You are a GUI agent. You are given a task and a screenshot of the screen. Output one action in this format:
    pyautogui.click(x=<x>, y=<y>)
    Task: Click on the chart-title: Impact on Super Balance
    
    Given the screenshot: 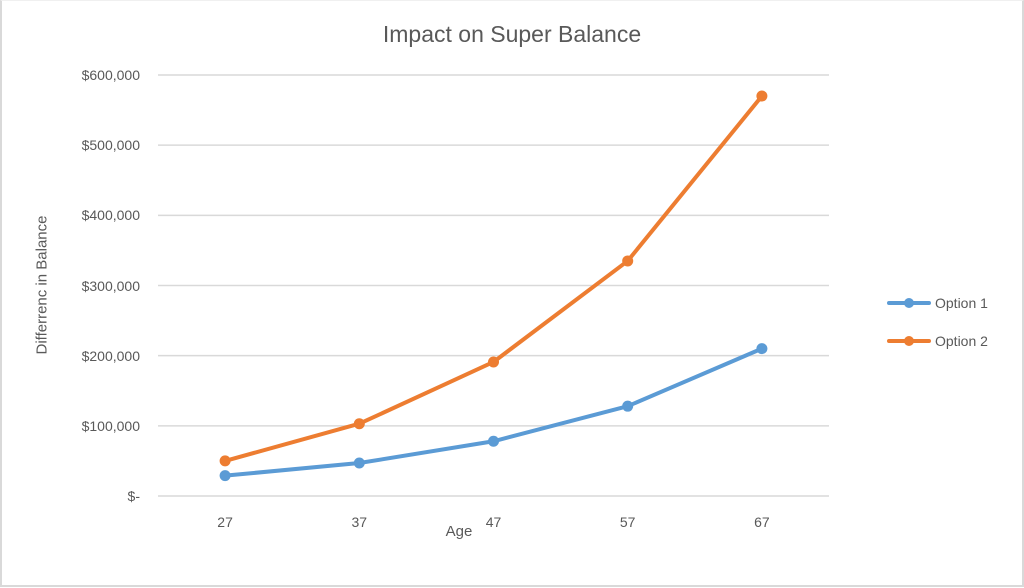 What is the action you would take?
    pyautogui.click(x=512, y=34)
    